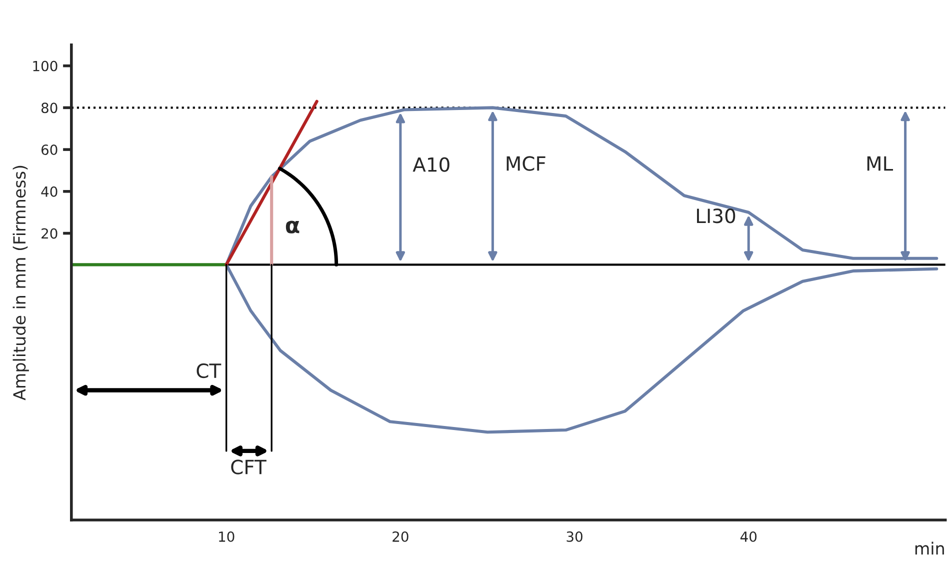  I want to click on y-tick-label: 60, so click(50, 150).